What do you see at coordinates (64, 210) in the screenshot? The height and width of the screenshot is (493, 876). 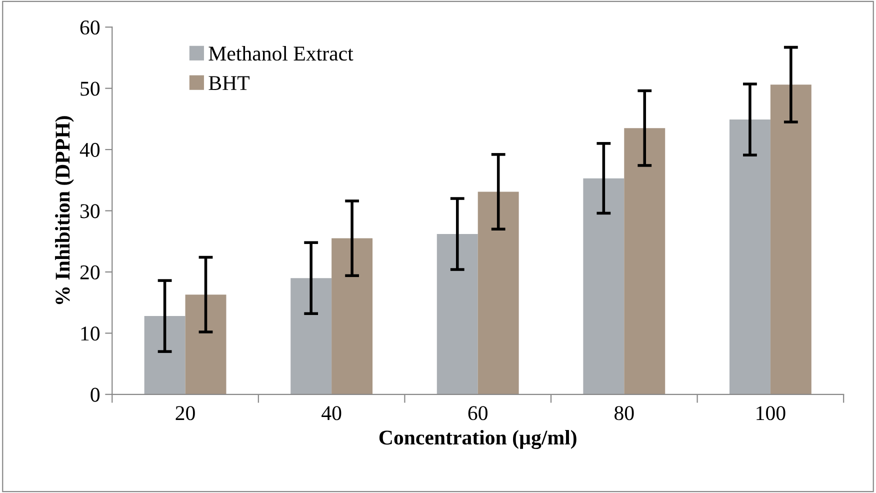 I see `y-axis-title: % Inhibition (DPPH)` at bounding box center [64, 210].